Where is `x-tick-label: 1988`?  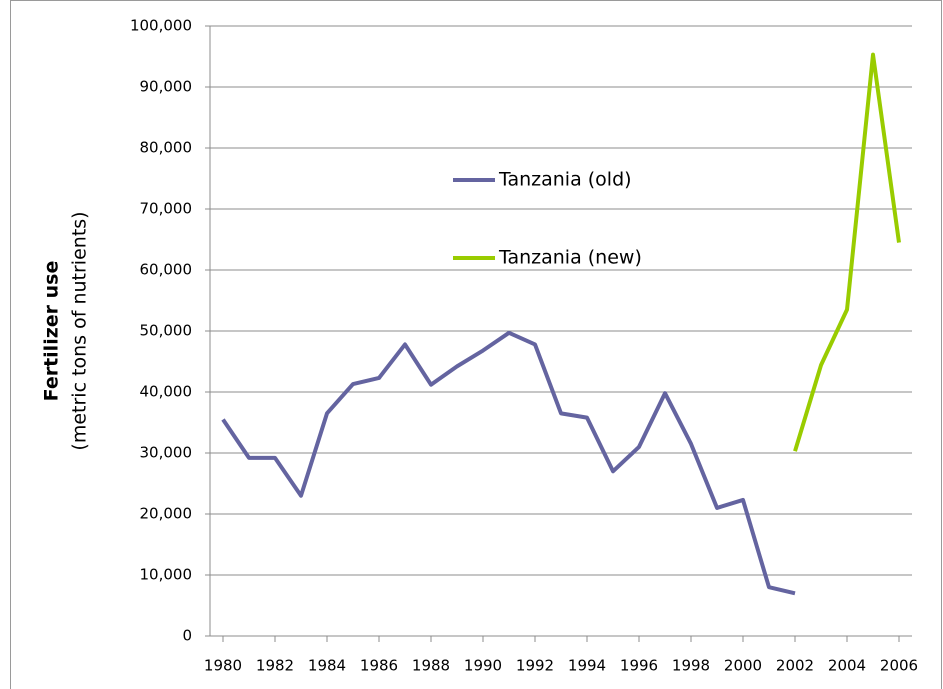 x-tick-label: 1988 is located at coordinates (431, 666).